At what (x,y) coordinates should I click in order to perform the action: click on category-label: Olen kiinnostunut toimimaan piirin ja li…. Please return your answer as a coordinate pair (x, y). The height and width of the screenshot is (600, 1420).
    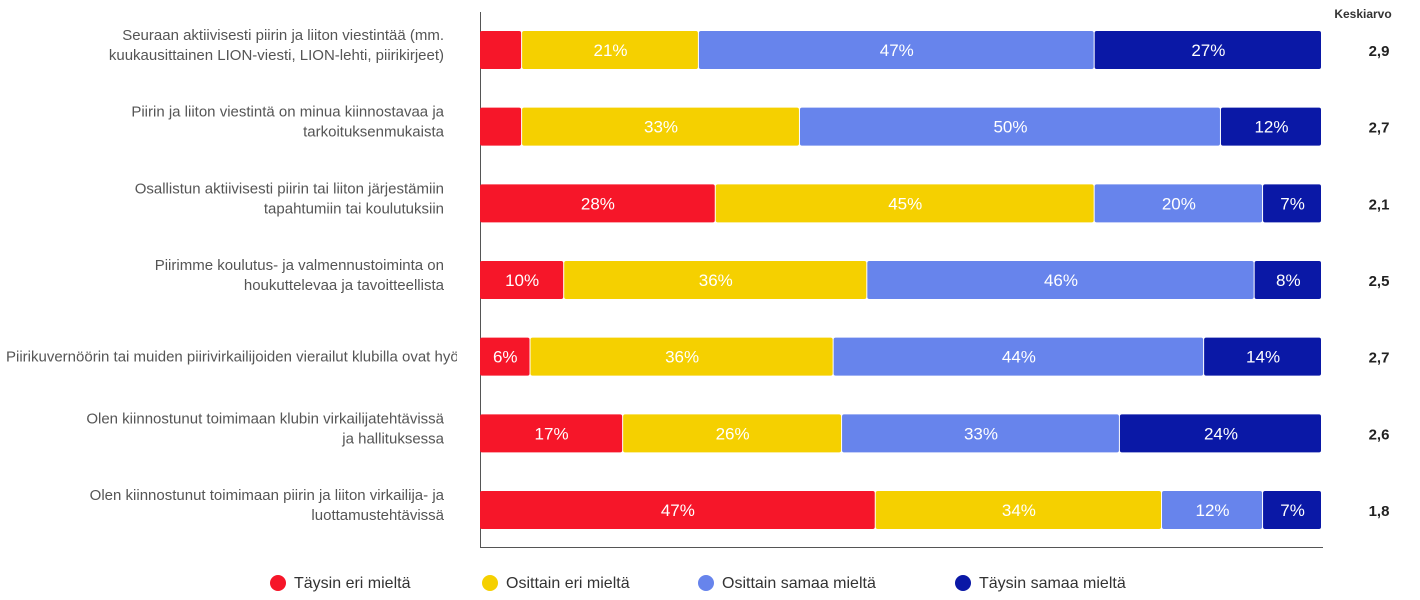
    Looking at the image, I should click on (267, 505).